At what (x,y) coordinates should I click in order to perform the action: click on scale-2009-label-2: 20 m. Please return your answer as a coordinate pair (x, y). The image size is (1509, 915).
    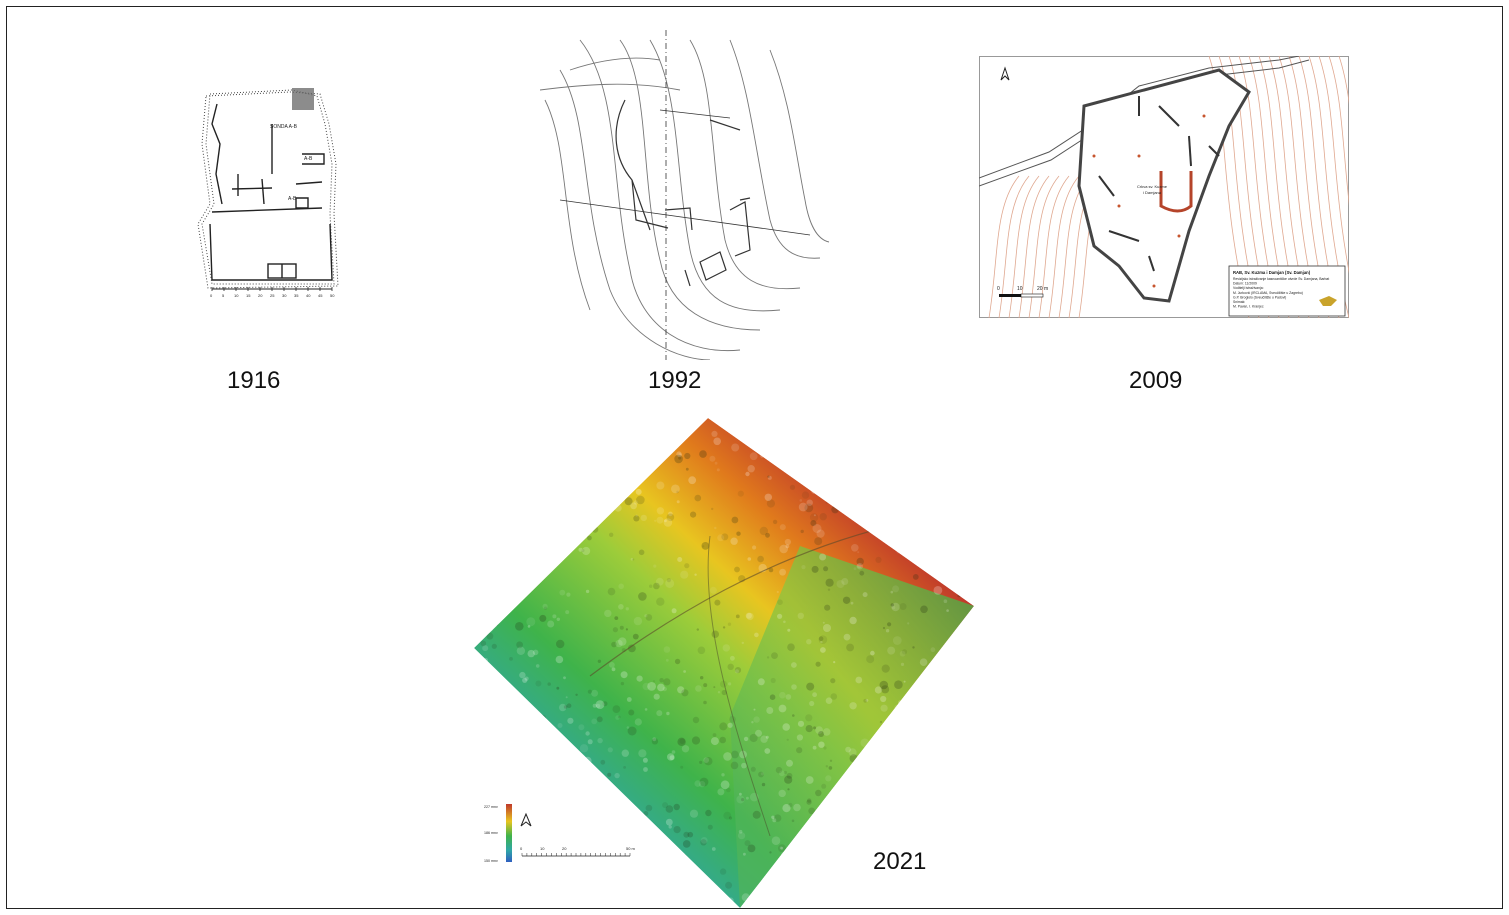
    Looking at the image, I should click on (1042, 289).